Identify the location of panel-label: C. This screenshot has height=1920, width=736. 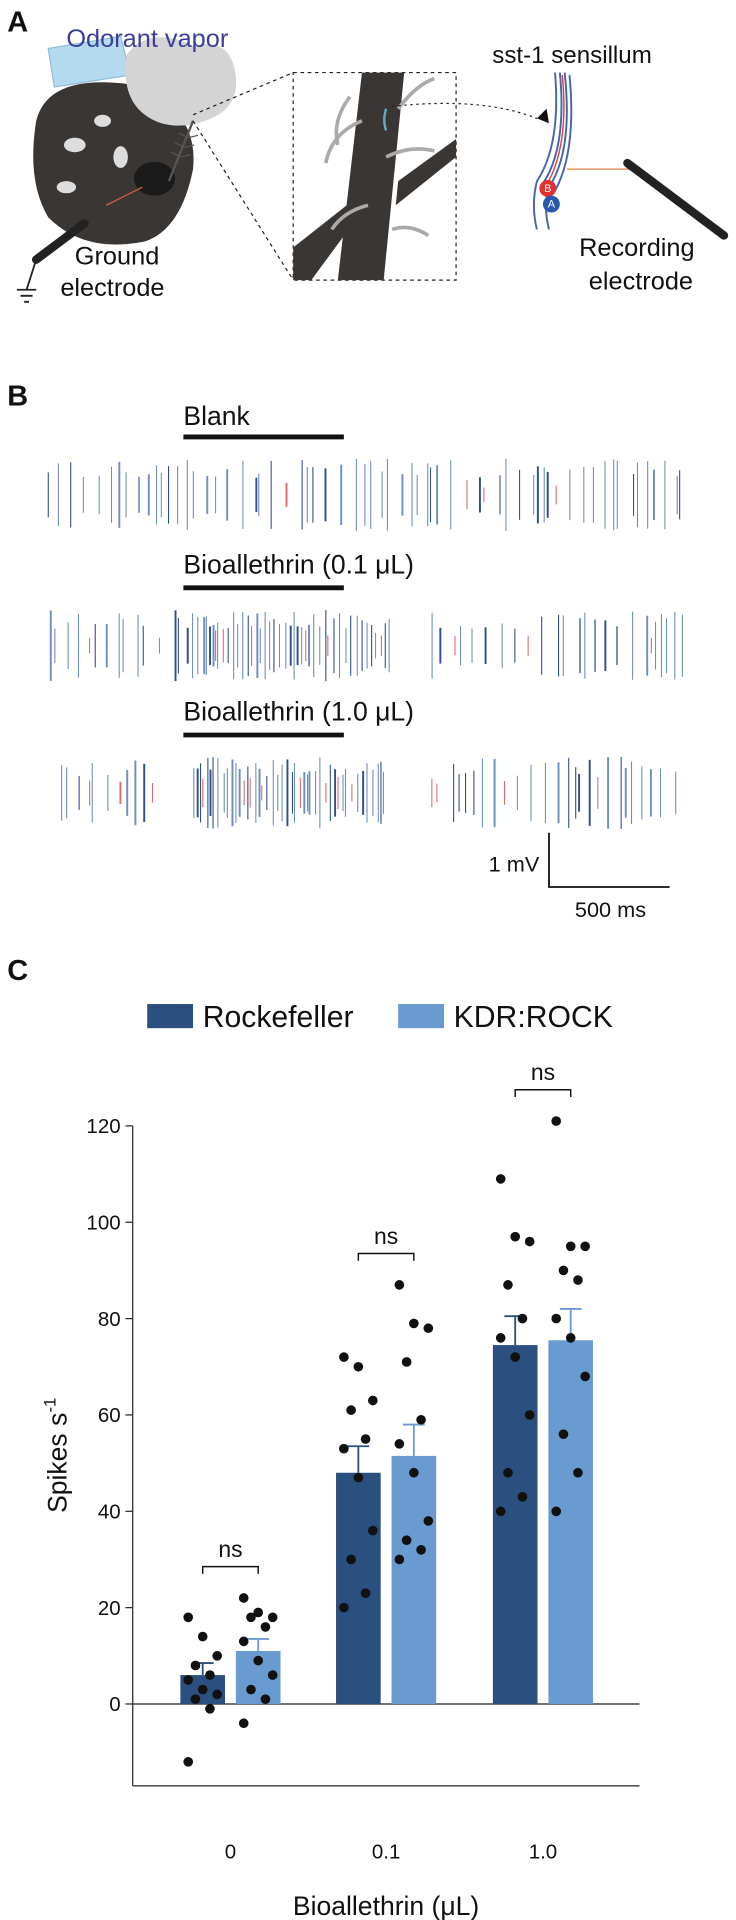
(17, 971).